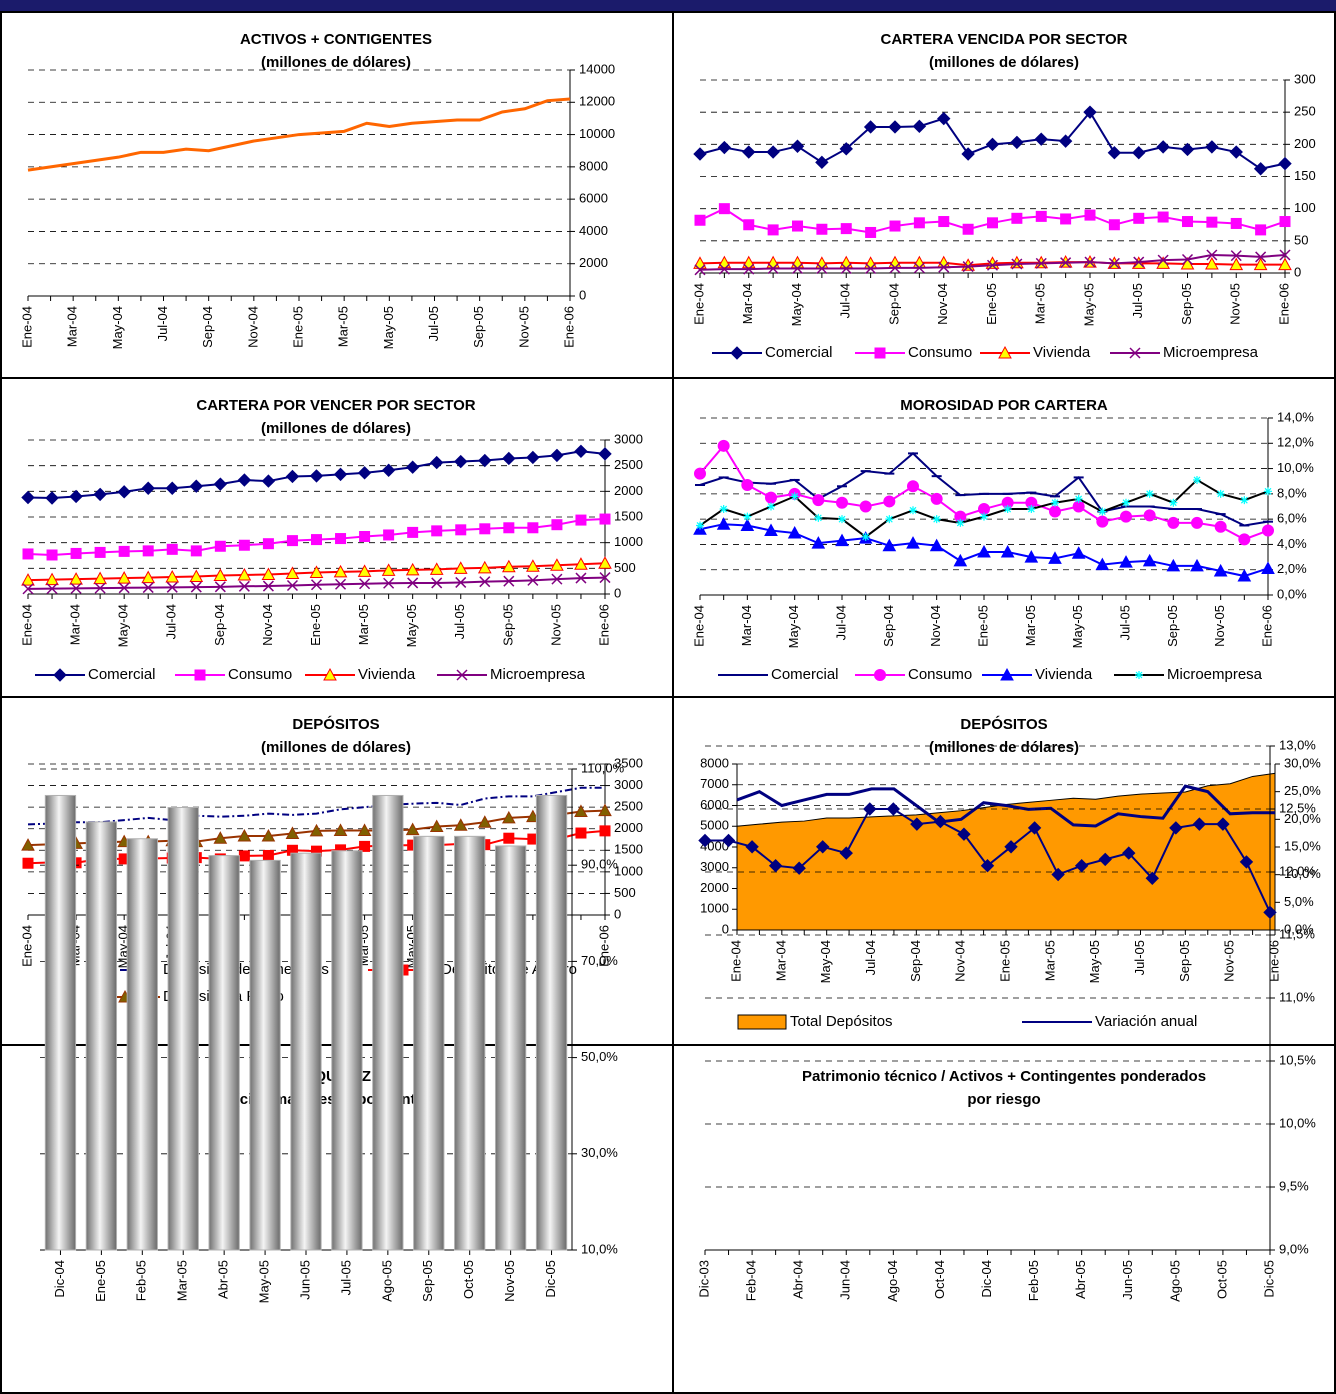 Image resolution: width=1336 pixels, height=1394 pixels. What do you see at coordinates (1292, 543) in the screenshot?
I see `y-tick-label: 4,0%` at bounding box center [1292, 543].